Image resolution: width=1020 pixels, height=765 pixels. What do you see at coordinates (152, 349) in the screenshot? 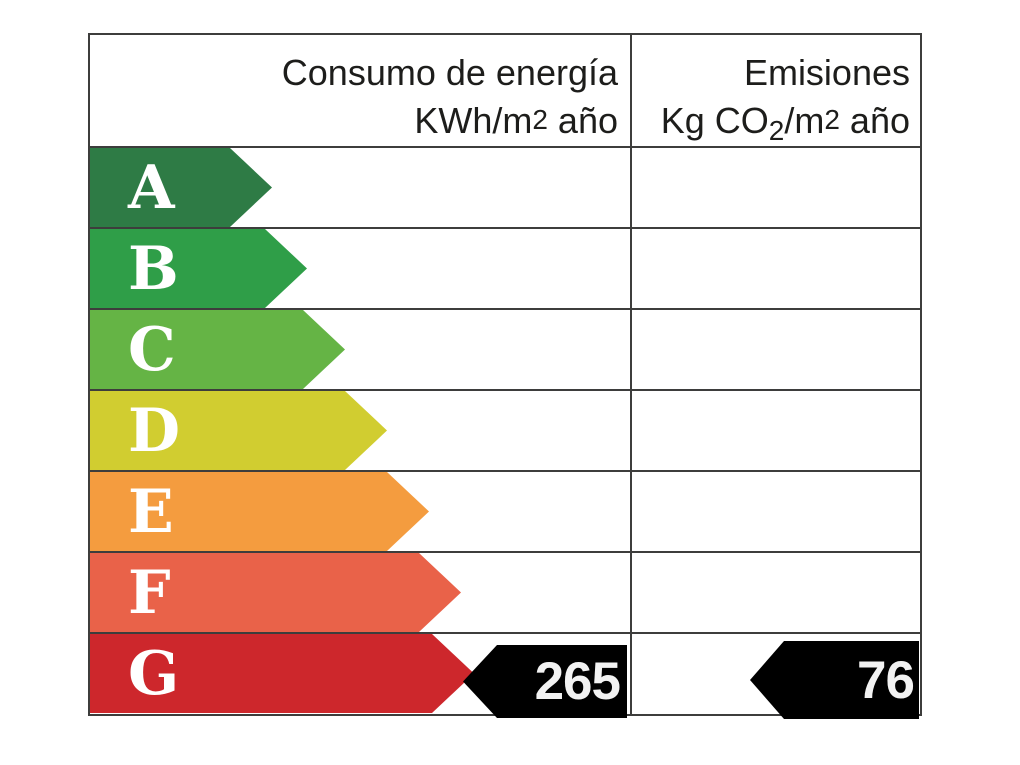
I see `rating-letter-c: C` at bounding box center [152, 349].